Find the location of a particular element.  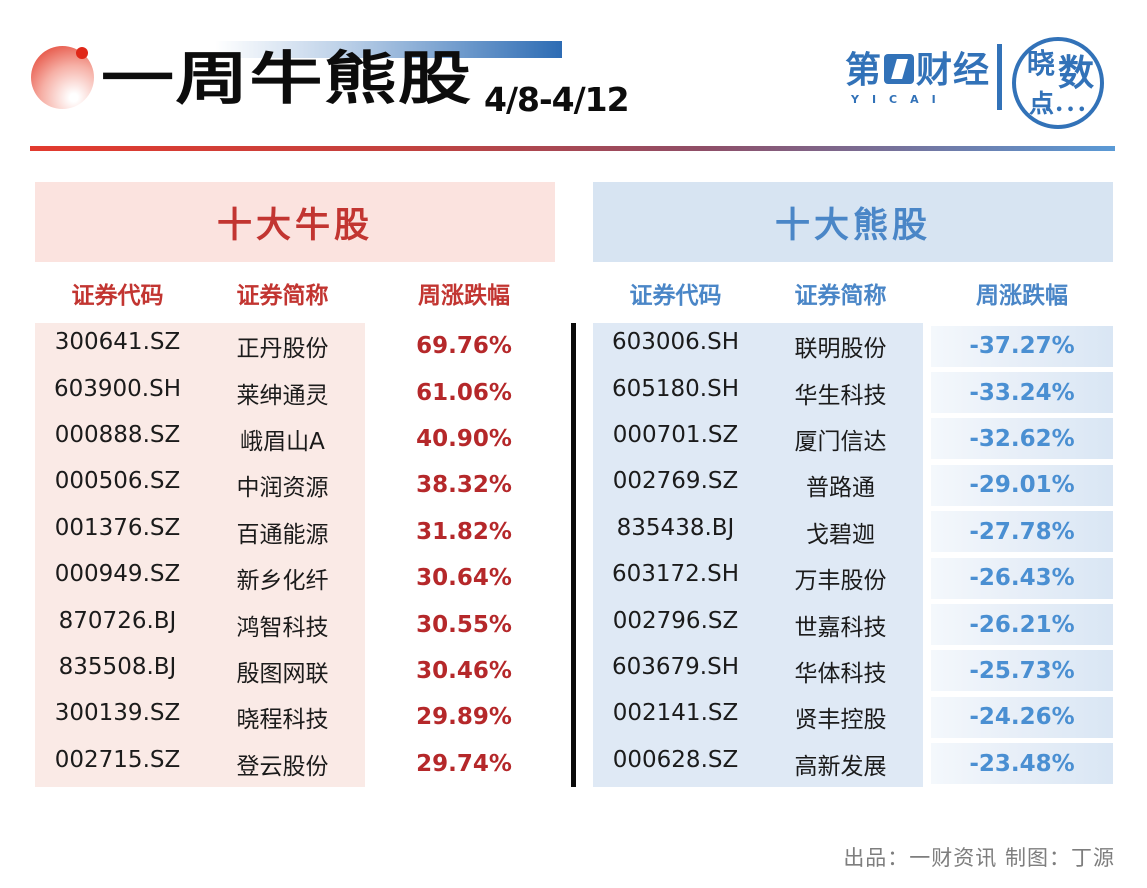

weekly-change-value: 40.90% is located at coordinates (464, 438).